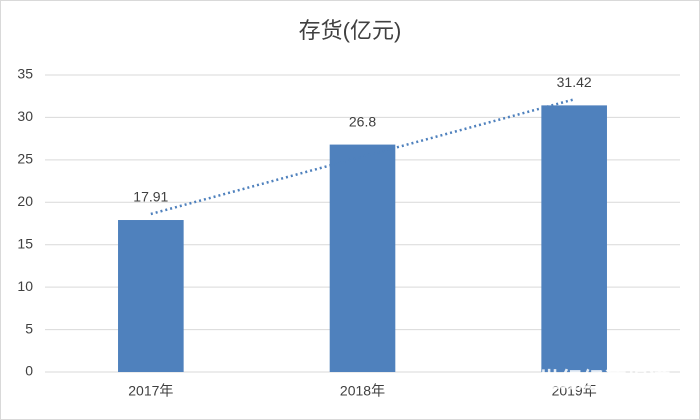  I want to click on y-tick-label: 30, so click(25, 116).